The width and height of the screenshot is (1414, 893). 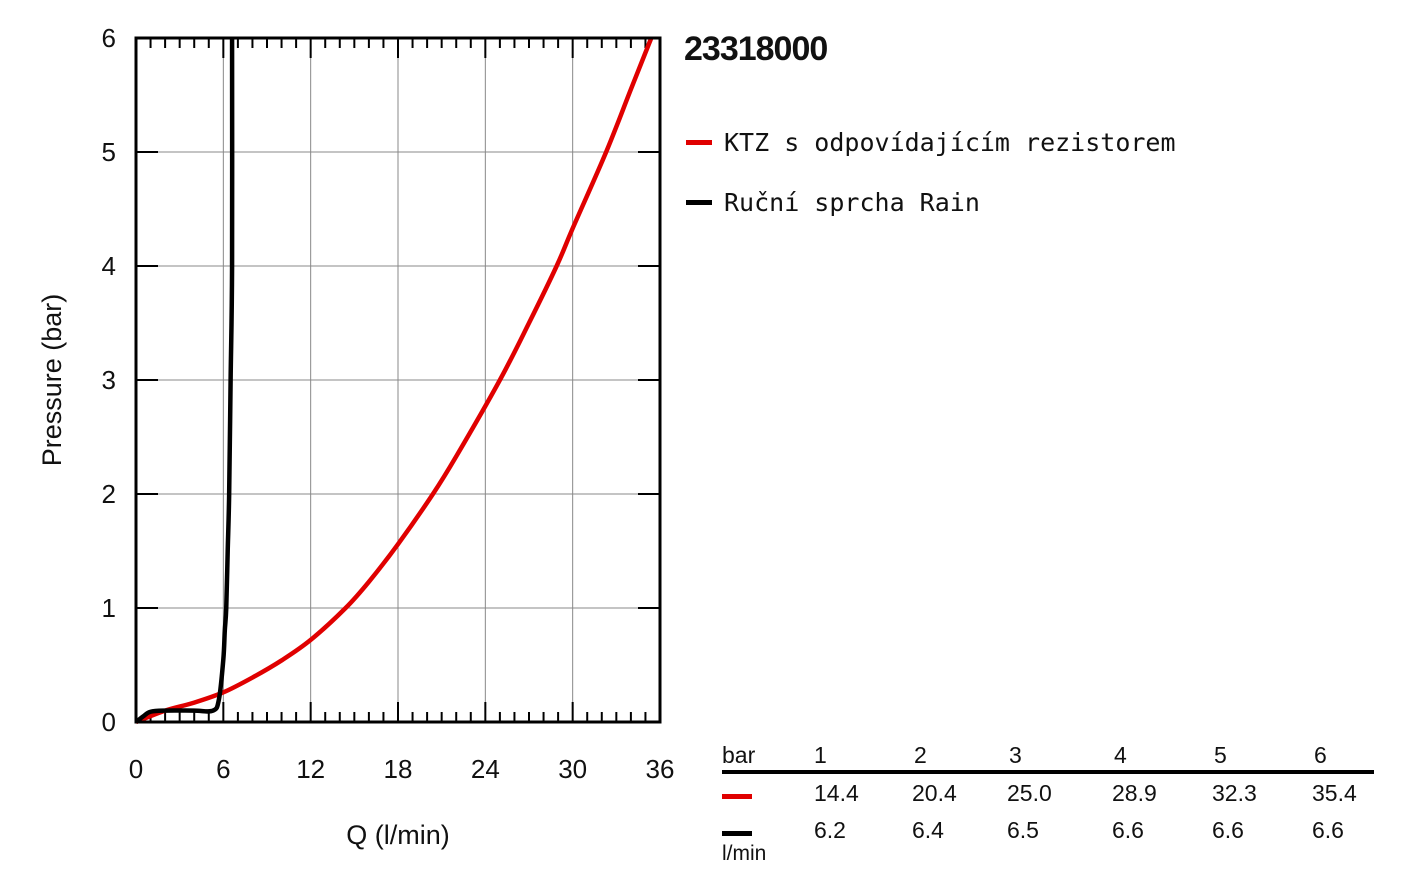 I want to click on y-tick-label: 5, so click(x=109, y=152).